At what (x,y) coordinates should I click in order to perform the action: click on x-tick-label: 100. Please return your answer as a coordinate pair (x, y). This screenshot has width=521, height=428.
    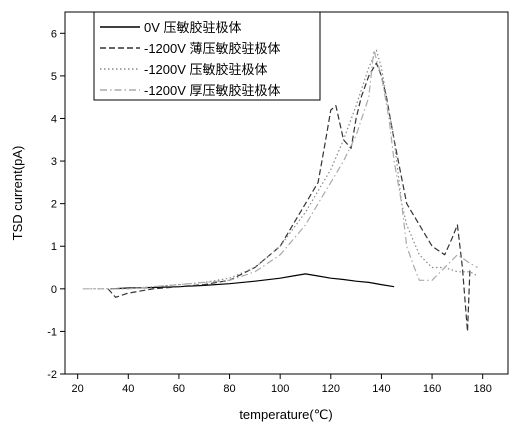
    Looking at the image, I should click on (280, 389).